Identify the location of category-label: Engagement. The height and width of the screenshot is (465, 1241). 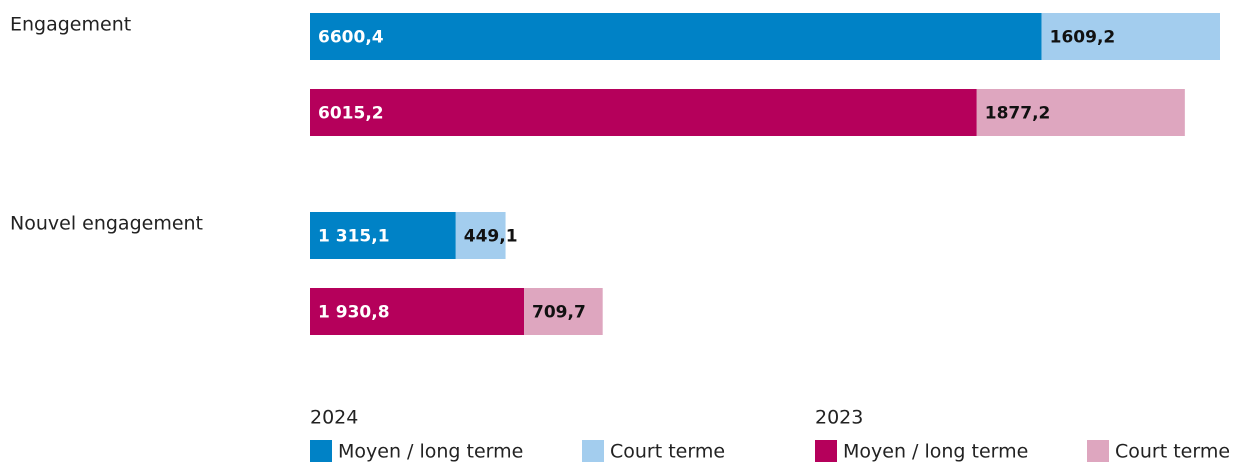
(70, 25).